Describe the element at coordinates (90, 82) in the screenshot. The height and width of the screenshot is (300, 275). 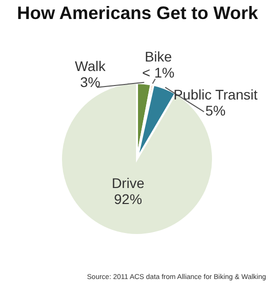
I see `data-label: 3%` at that location.